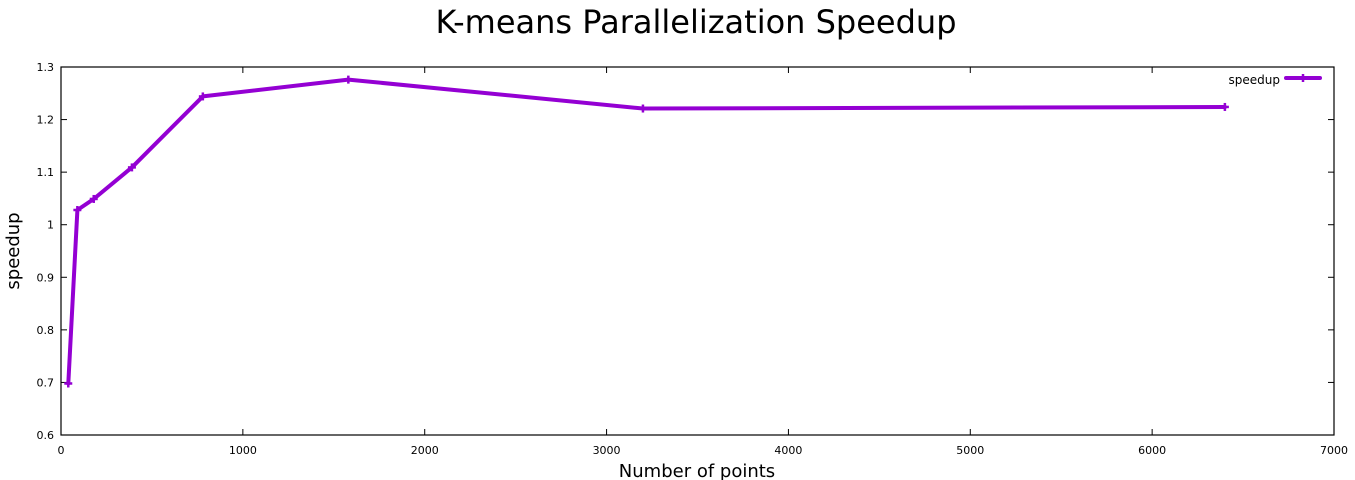 This screenshot has height=480, width=1355. Describe the element at coordinates (788, 450) in the screenshot. I see `x-tick-label: 4000` at that location.